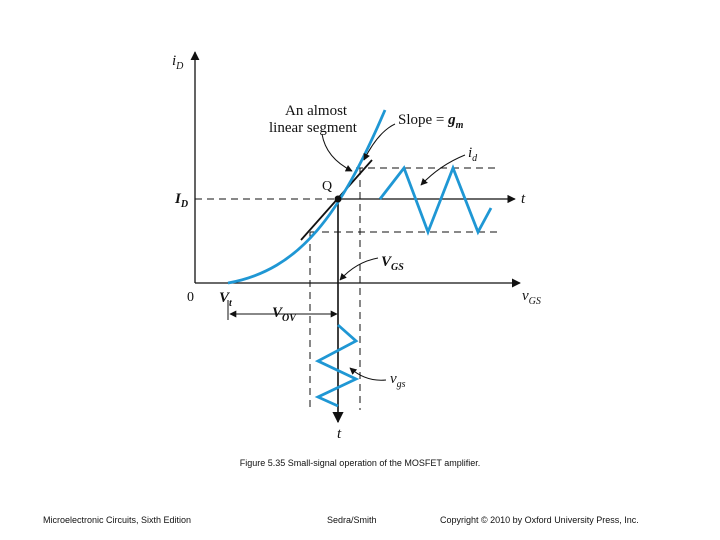 This screenshot has height=540, width=720. What do you see at coordinates (352, 520) in the screenshot?
I see `footer-authors: Sedra/Smith` at bounding box center [352, 520].